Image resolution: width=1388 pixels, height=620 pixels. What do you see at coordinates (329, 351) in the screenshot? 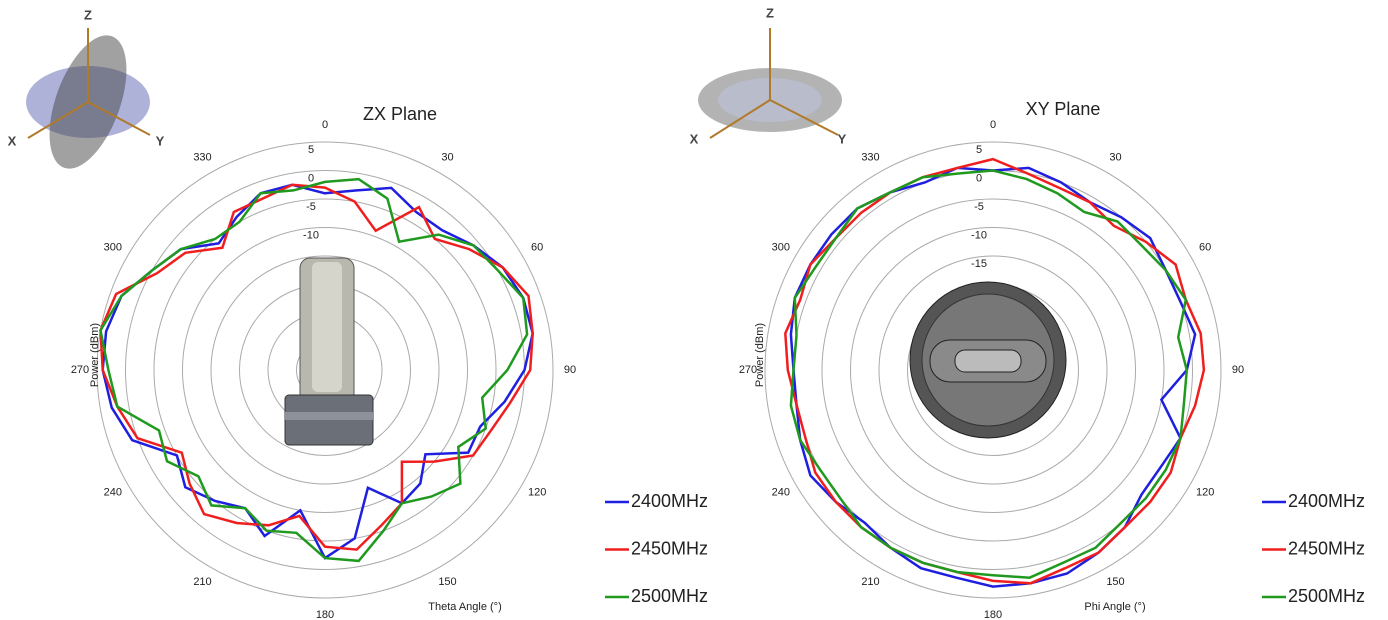
I see `antenna-side-image` at bounding box center [329, 351].